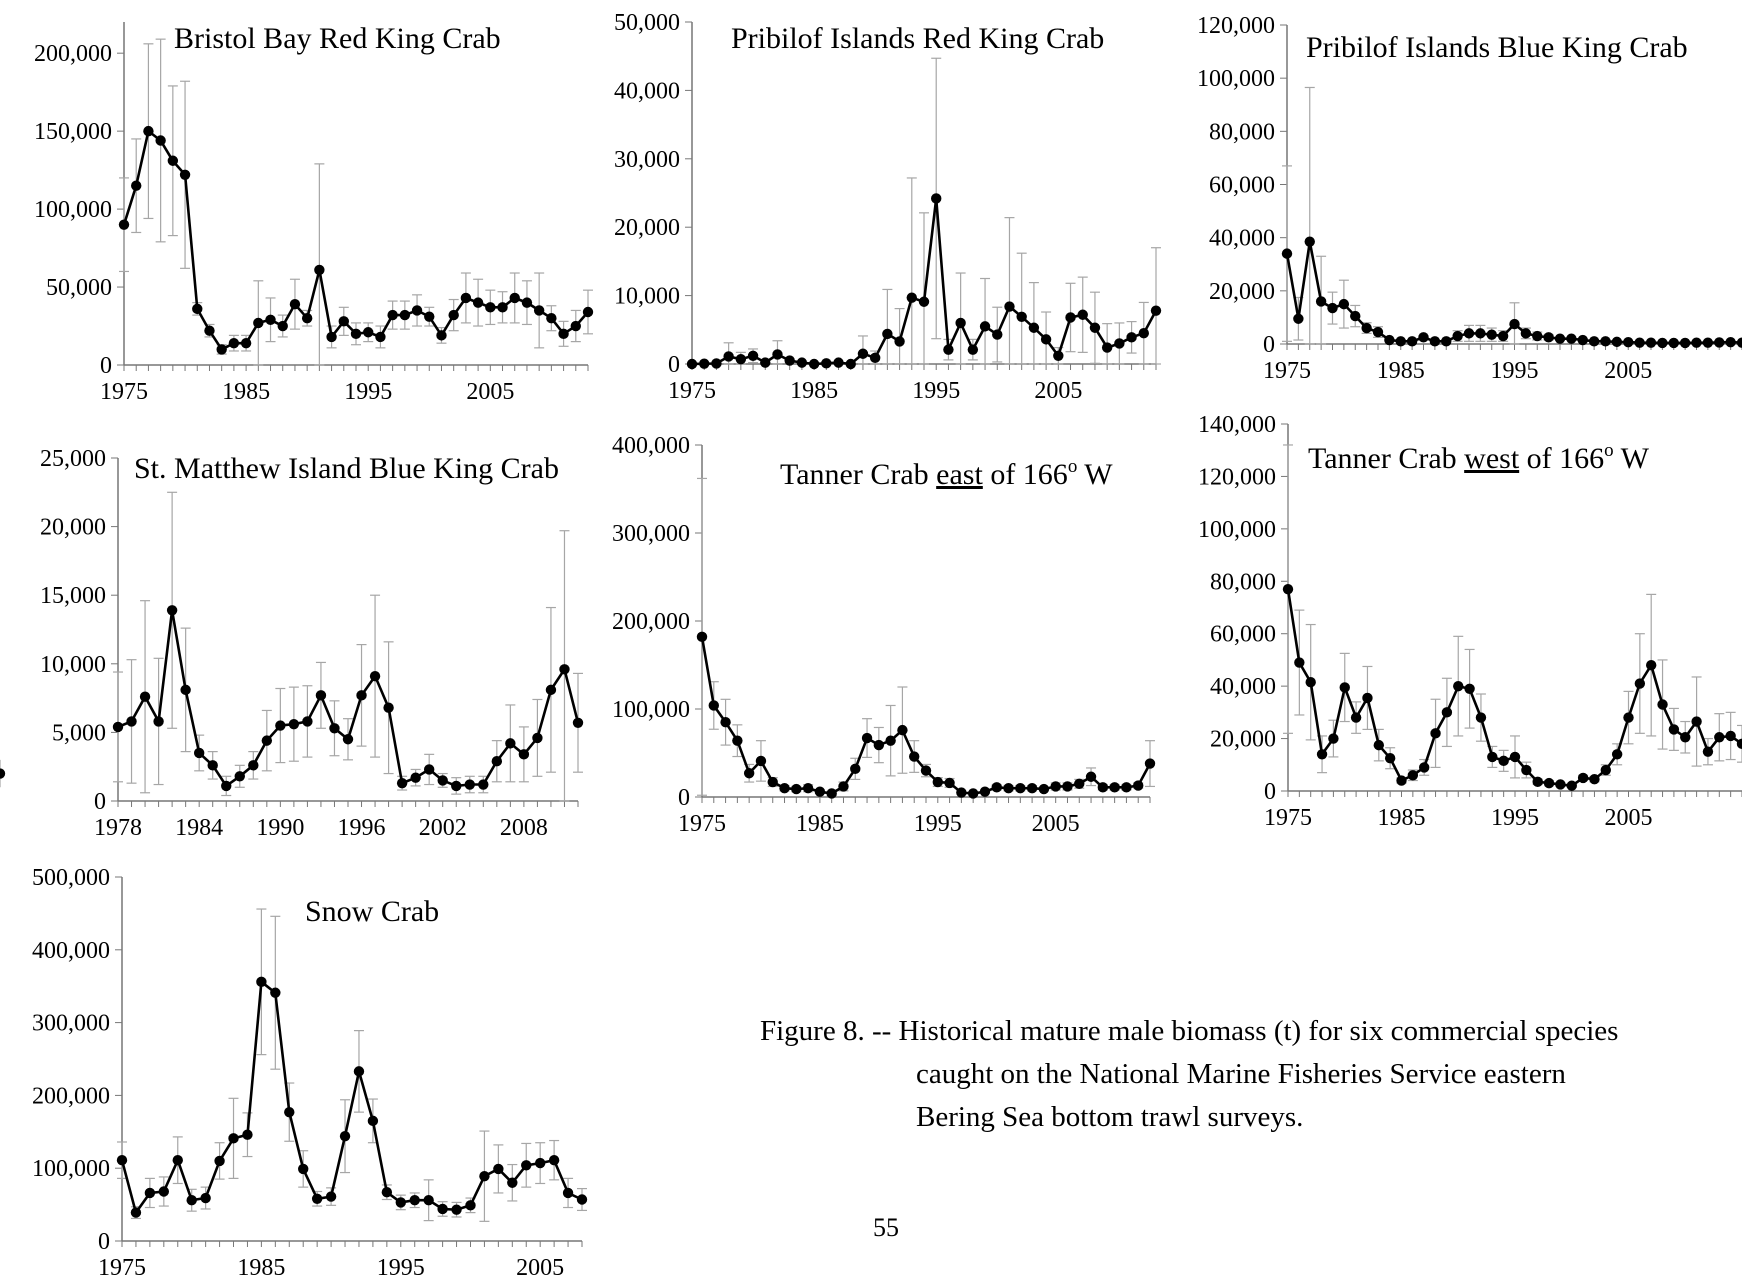 The height and width of the screenshot is (1287, 1742). I want to click on y-tick-label: 30,000, so click(647, 160).